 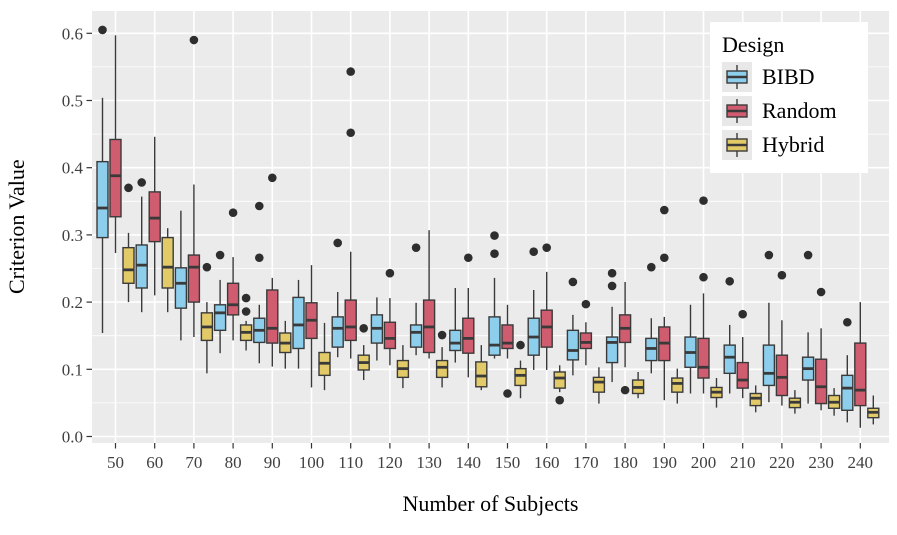 I want to click on legend-item-bibd: BIBD, so click(x=795, y=77).